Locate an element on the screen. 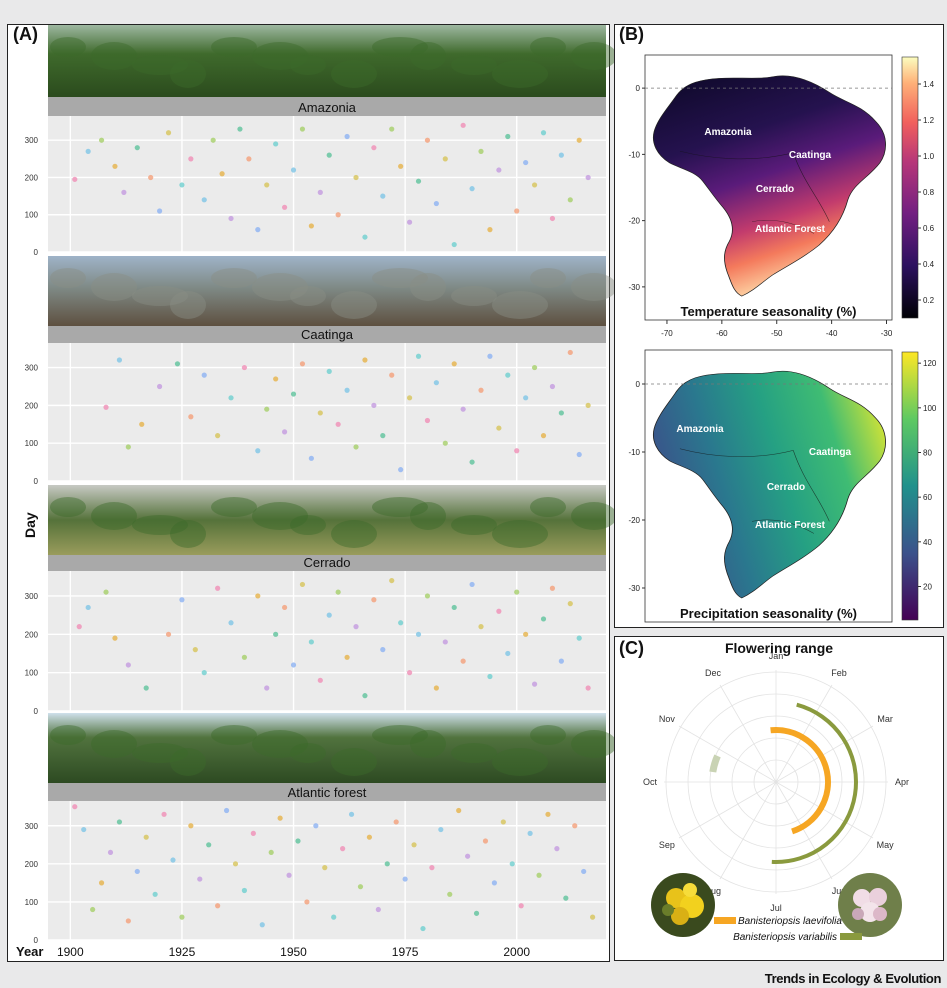 The height and width of the screenshot is (988, 947). panel-c-label: (C) is located at coordinates (631, 648).